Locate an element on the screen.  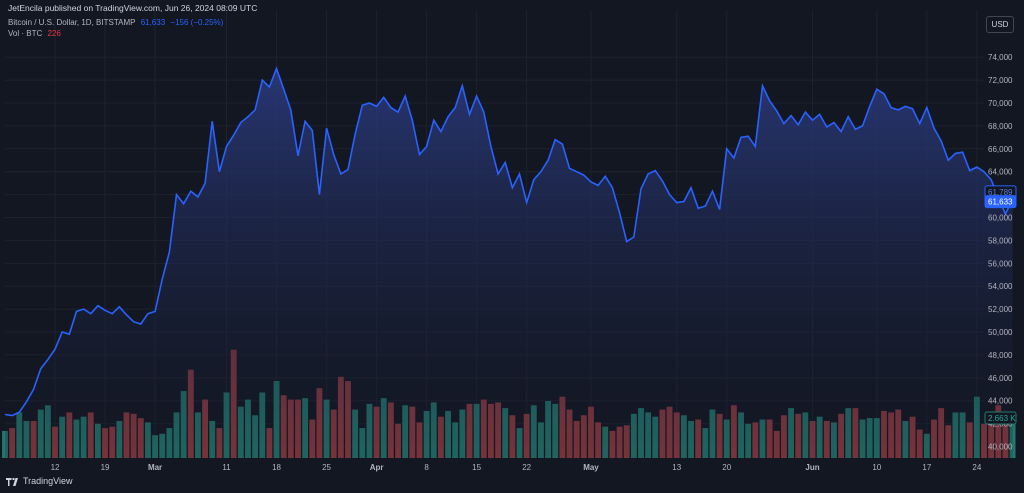
price-badge-box is located at coordinates (1000, 202).